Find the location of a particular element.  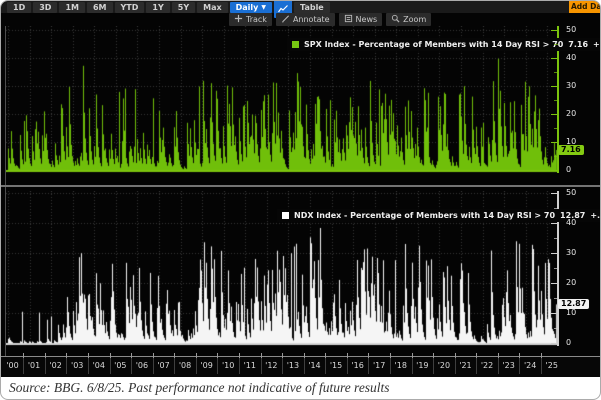

add-data-button: Add Data is located at coordinates (584, 7).